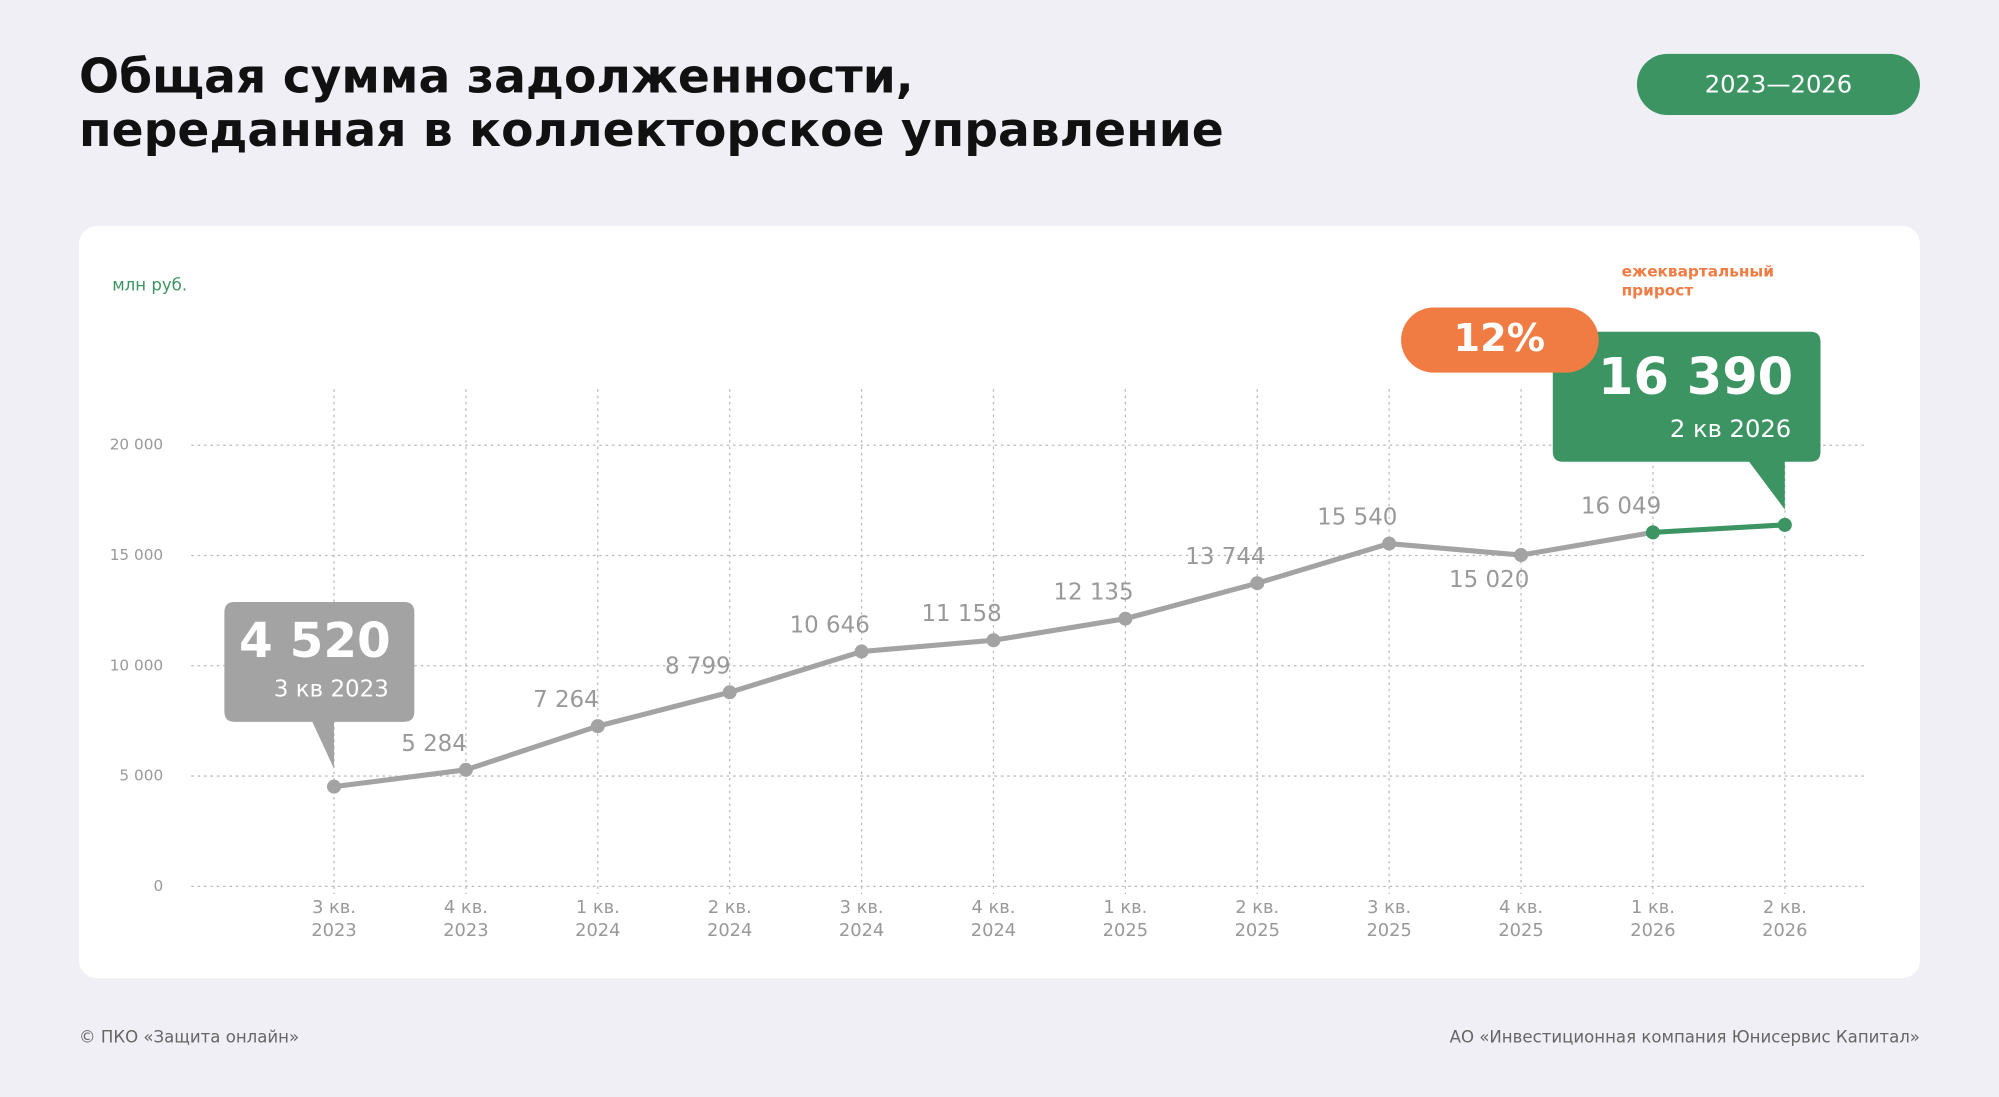 This screenshot has width=1999, height=1097. I want to click on y-tick-label: 15 000, so click(136, 555).